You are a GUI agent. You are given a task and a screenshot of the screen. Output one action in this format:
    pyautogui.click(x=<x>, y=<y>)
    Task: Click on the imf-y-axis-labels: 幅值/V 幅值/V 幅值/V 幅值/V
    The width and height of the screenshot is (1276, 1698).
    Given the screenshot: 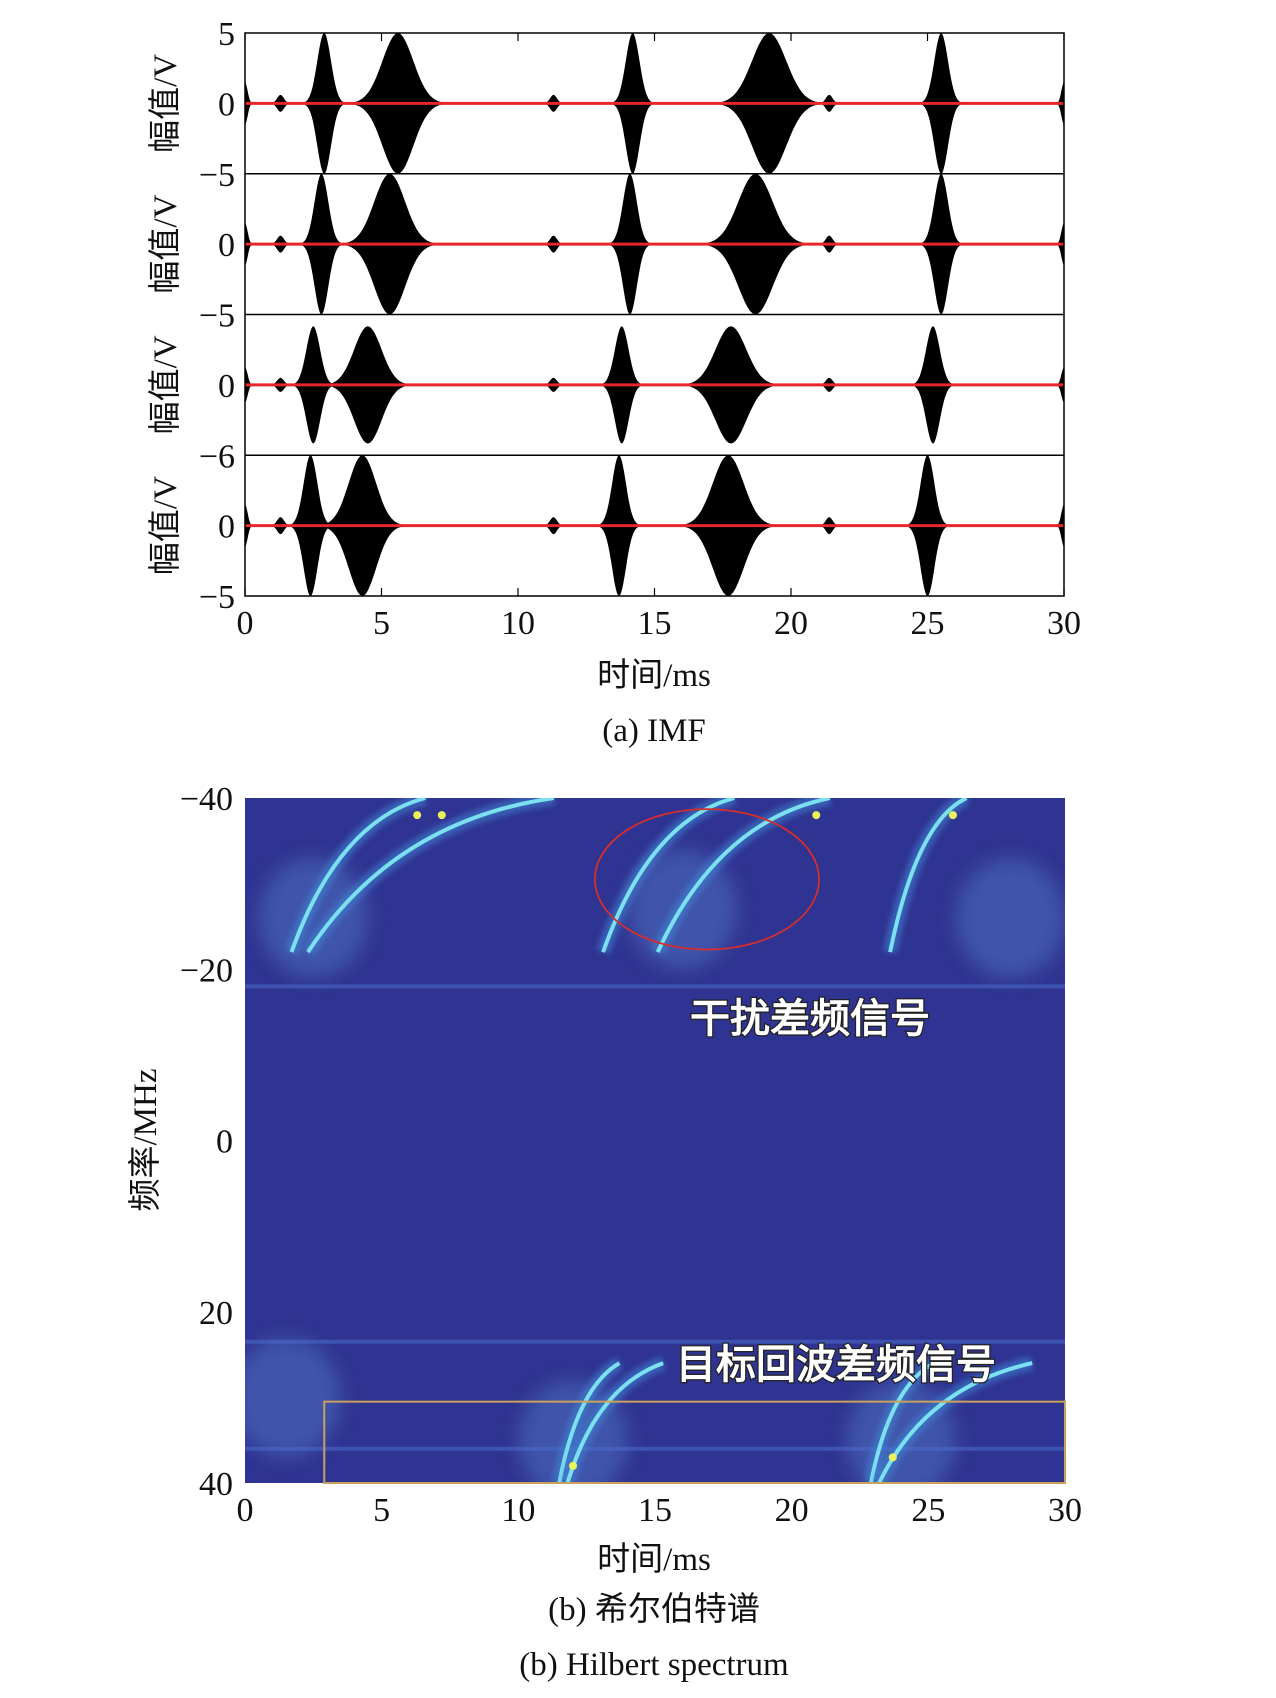 What is the action you would take?
    pyautogui.click(x=165, y=314)
    